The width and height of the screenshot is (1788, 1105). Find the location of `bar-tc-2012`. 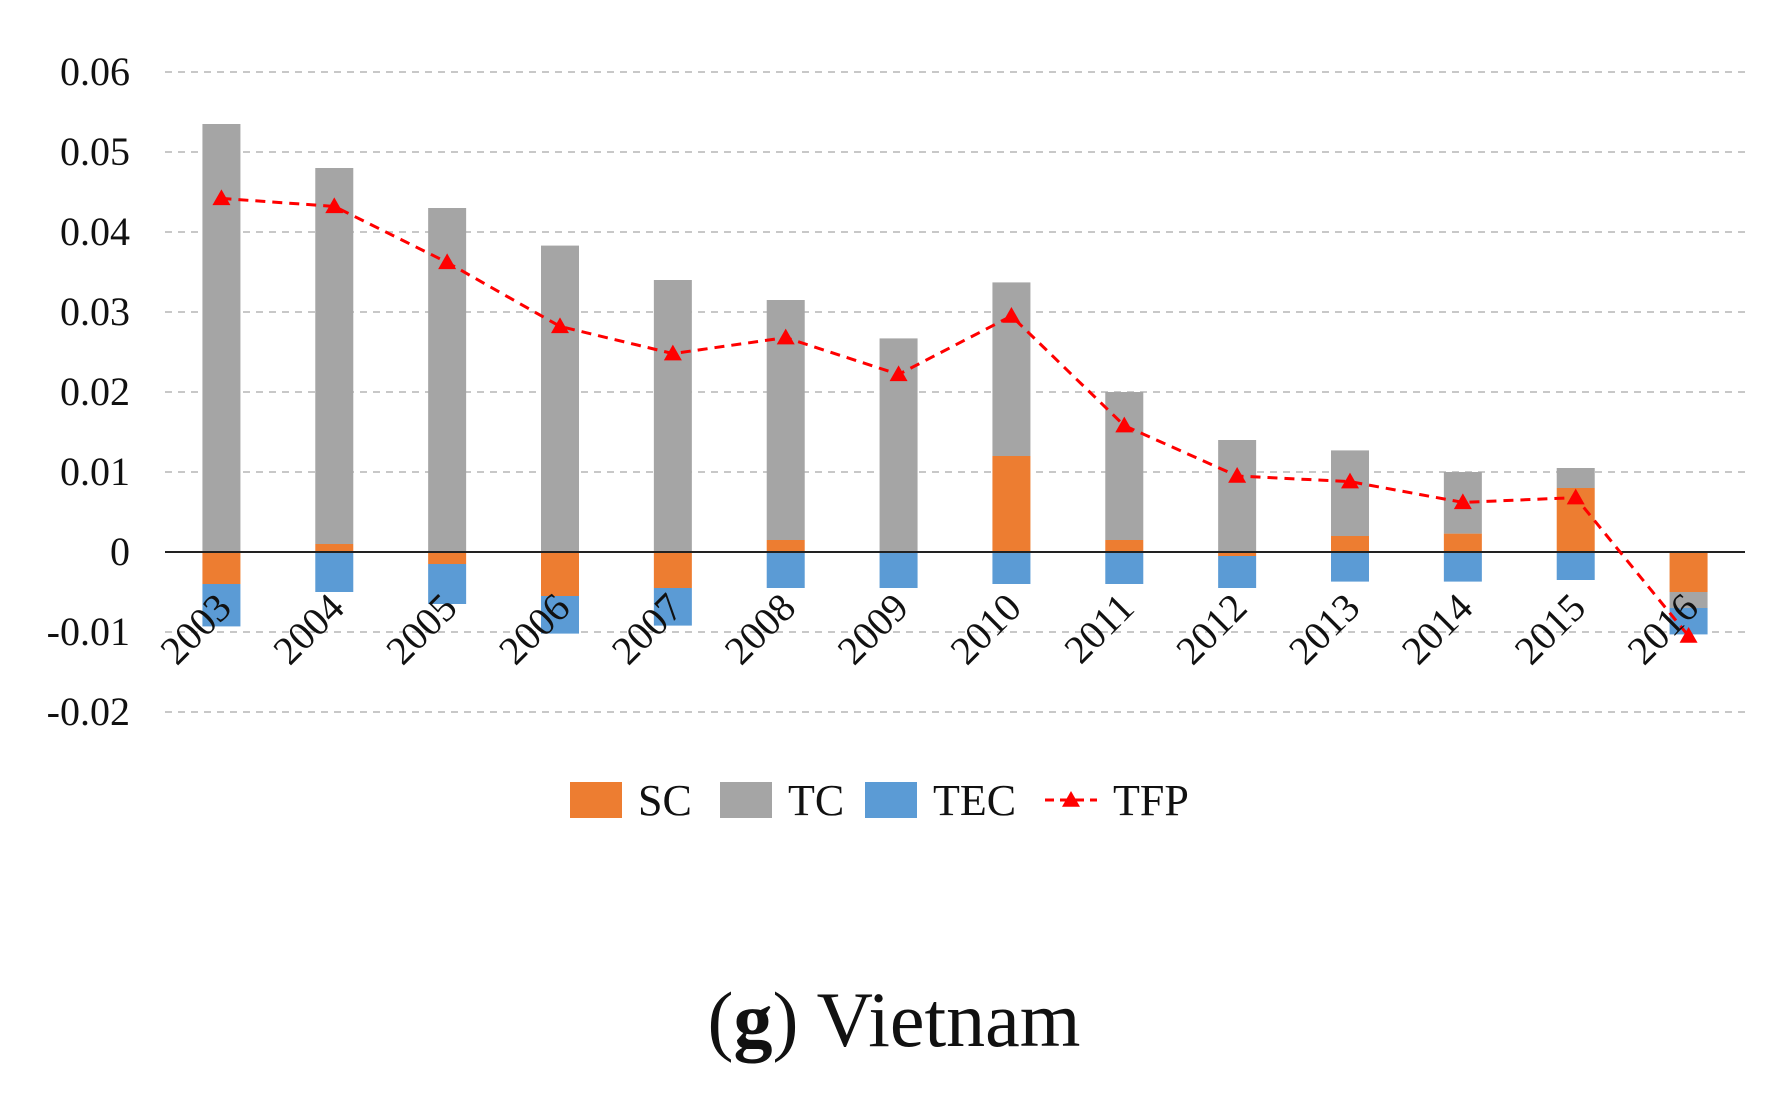

bar-tc-2012 is located at coordinates (1237, 496).